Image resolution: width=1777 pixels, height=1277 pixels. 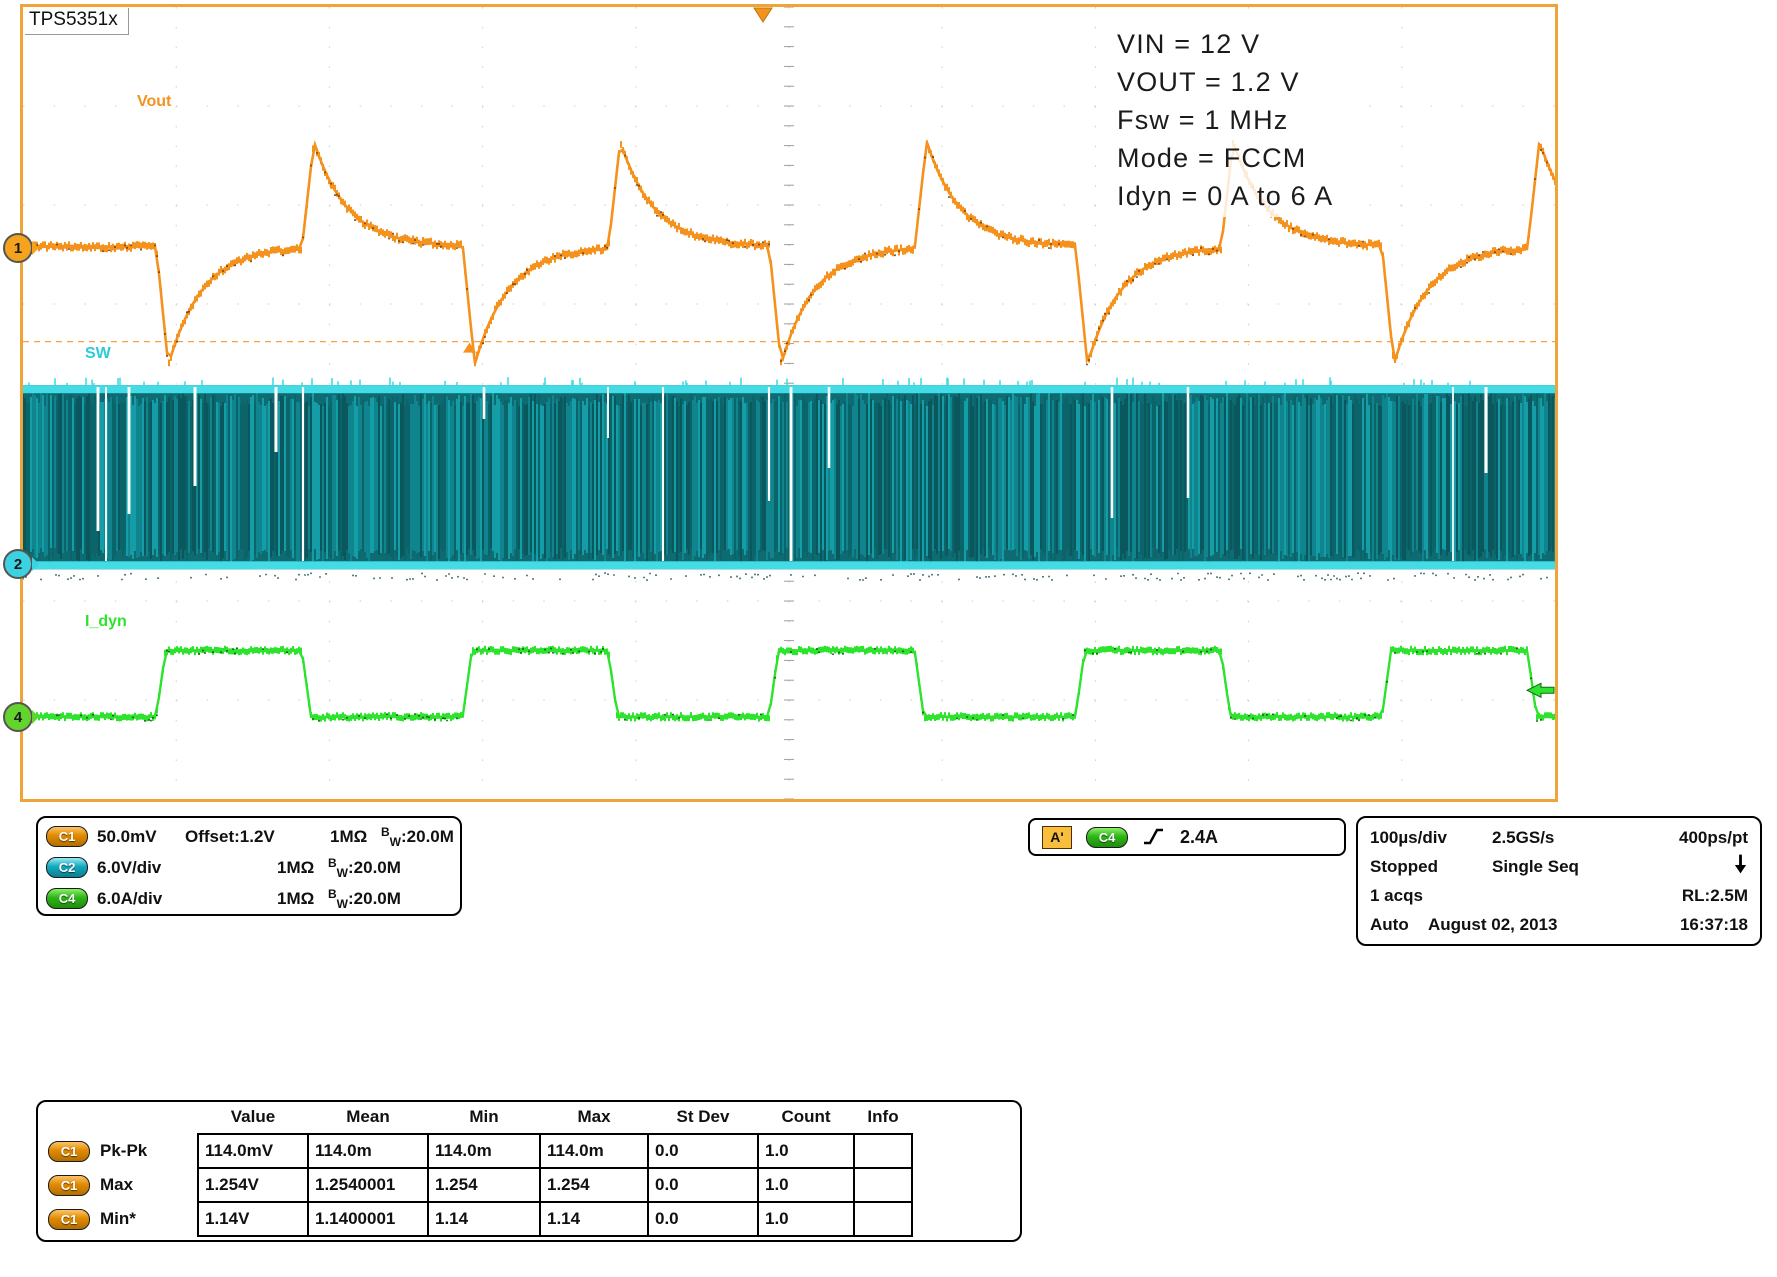 What do you see at coordinates (1389, 924) in the screenshot?
I see `trigger-mode: Auto` at bounding box center [1389, 924].